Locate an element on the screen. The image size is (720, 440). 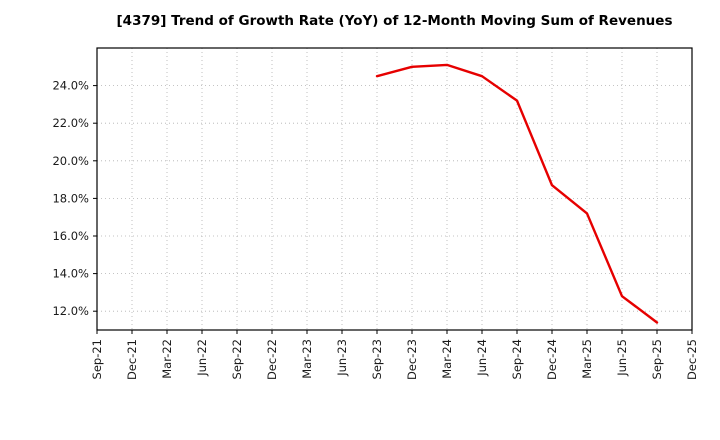
x-tick-label: Mar-24 is located at coordinates (447, 359).